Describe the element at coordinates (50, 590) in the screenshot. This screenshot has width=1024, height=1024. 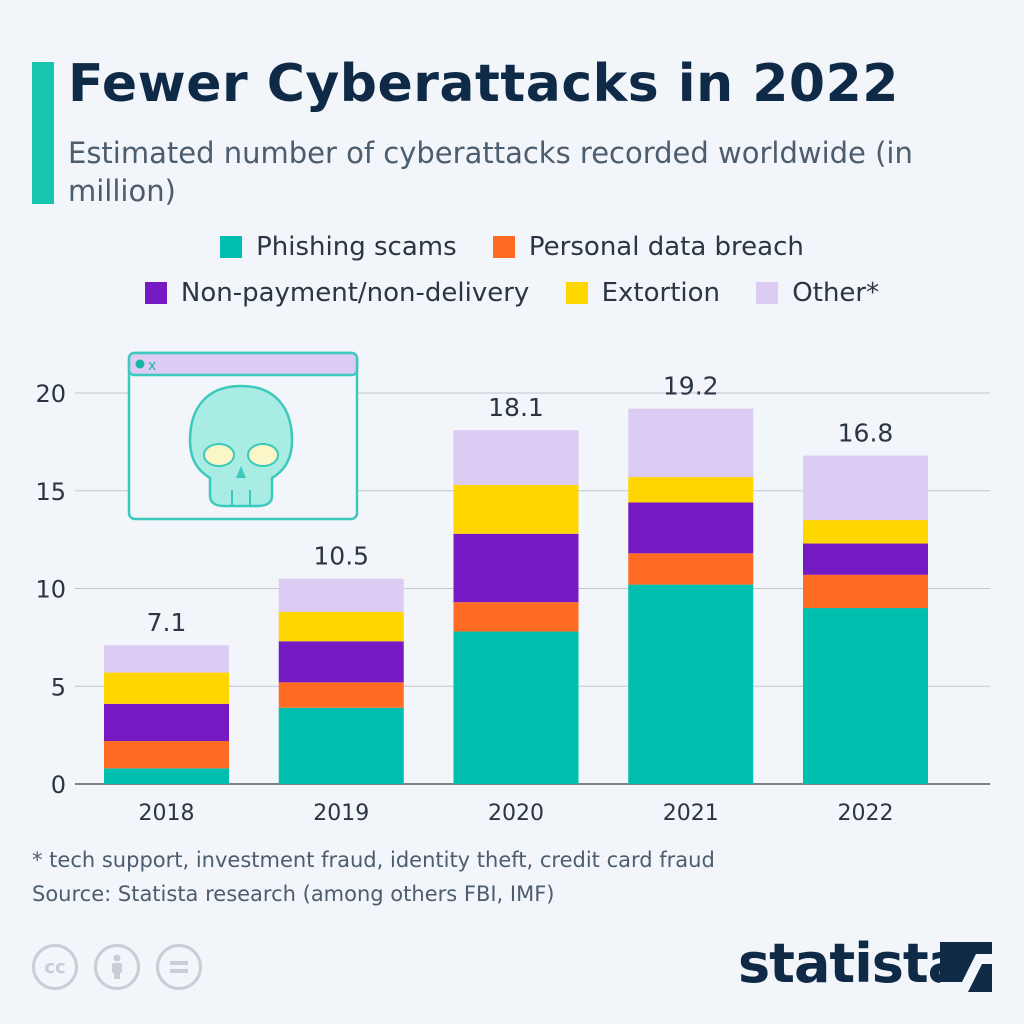
I see `y-tick-label: 10` at that location.